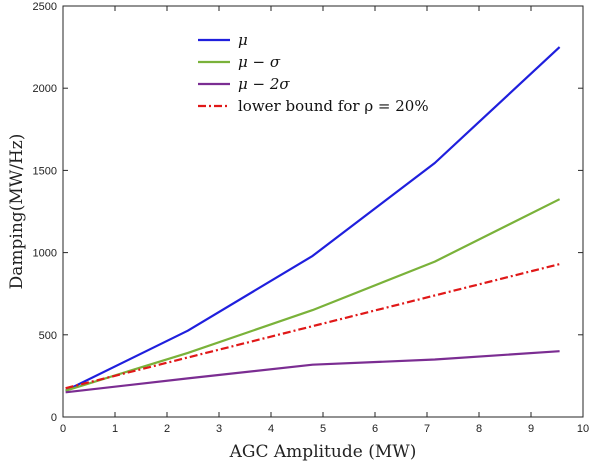 The height and width of the screenshot is (466, 590). Describe the element at coordinates (531, 429) in the screenshot. I see `x-tick-label: 9` at that location.